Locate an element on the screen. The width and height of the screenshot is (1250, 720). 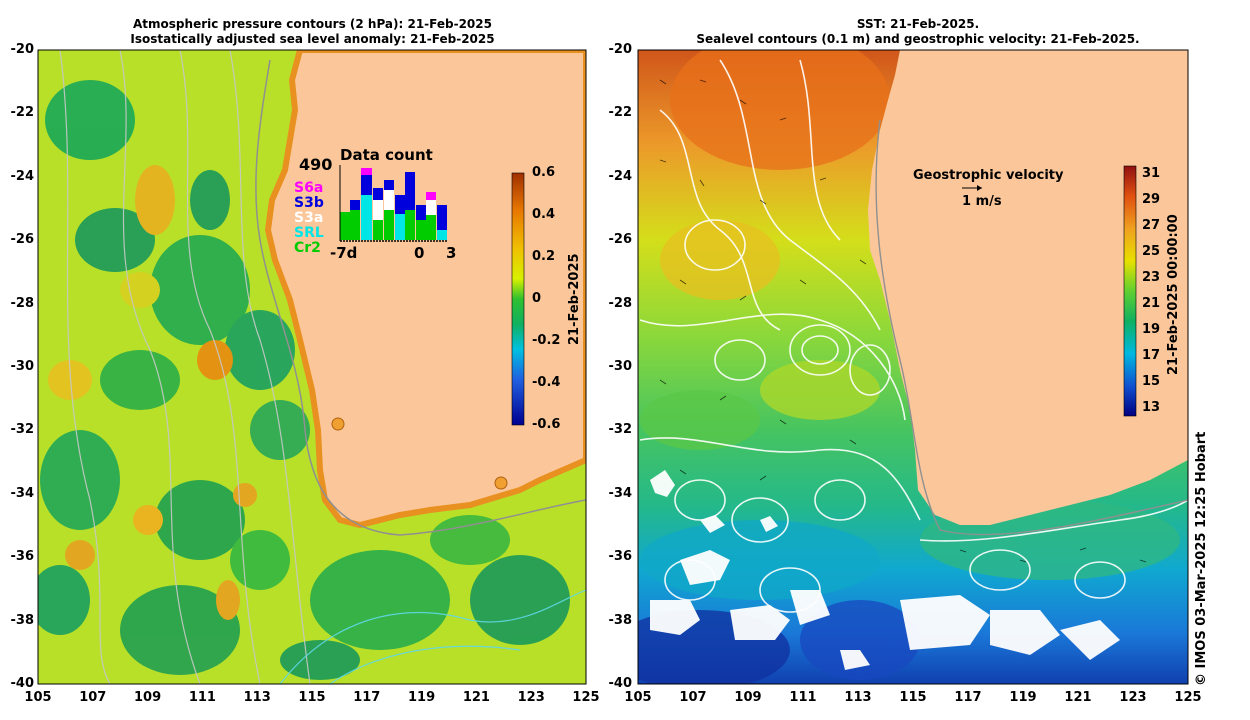
sla-tick-6: -0.6 is located at coordinates (546, 424).